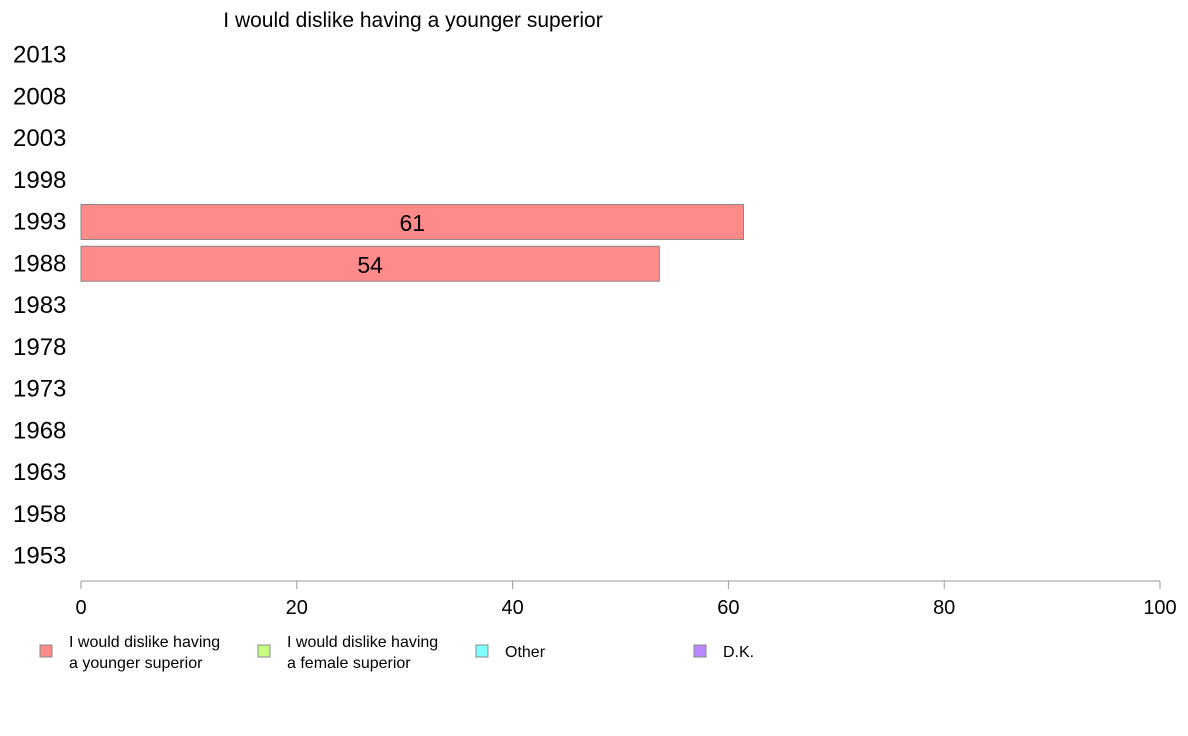  Describe the element at coordinates (39, 430) in the screenshot. I see `category-label-1968: 1968` at that location.